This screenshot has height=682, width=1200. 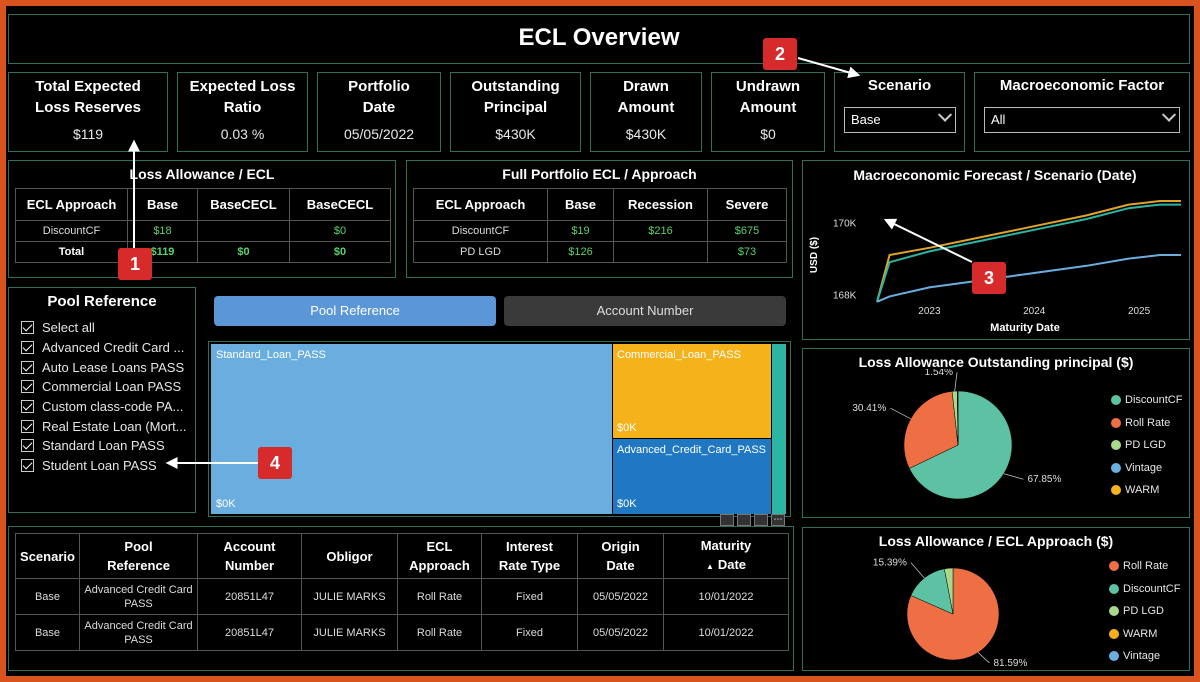 I want to click on pool-reference-item: Standard Loan PASS, so click(x=102, y=446).